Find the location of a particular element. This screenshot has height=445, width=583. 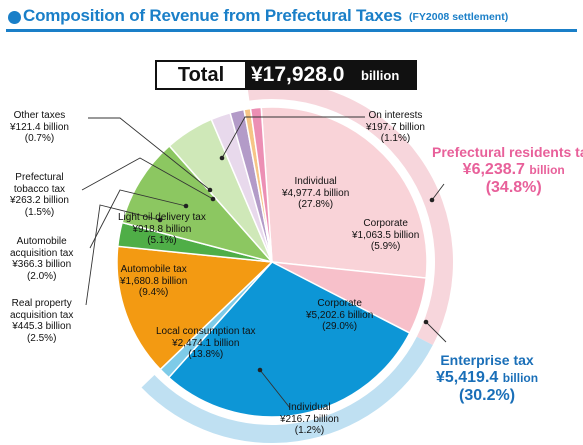

leader-dot-enterprise is located at coordinates (426, 322).